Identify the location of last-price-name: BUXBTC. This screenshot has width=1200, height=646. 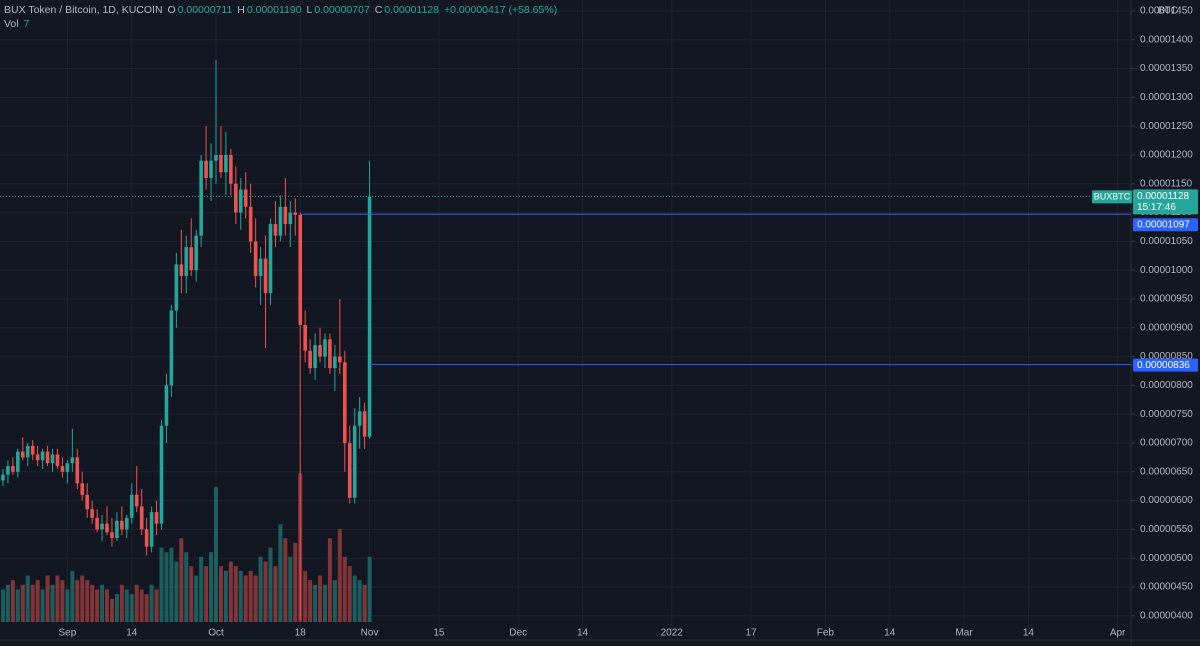
(1112, 196).